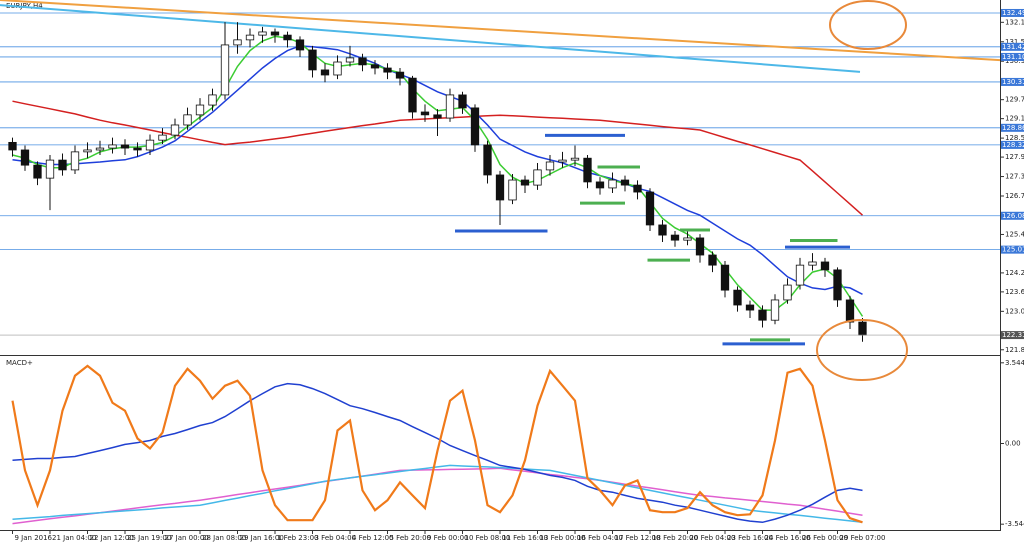 The width and height of the screenshot is (1024, 557). I want to click on current-price-label: 122.310, so click(1013, 335).